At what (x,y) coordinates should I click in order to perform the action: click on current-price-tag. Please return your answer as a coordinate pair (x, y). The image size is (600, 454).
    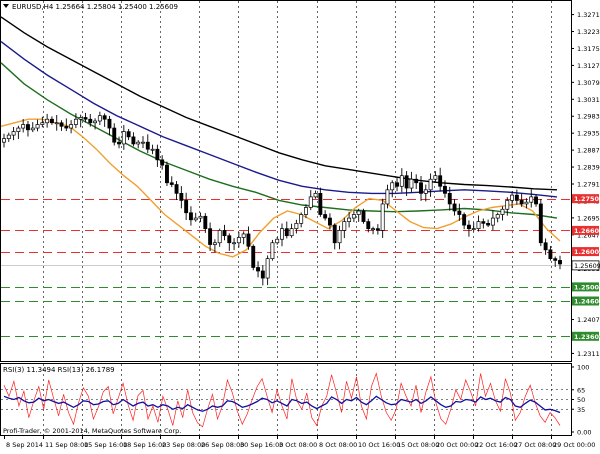
    Looking at the image, I should click on (585, 265).